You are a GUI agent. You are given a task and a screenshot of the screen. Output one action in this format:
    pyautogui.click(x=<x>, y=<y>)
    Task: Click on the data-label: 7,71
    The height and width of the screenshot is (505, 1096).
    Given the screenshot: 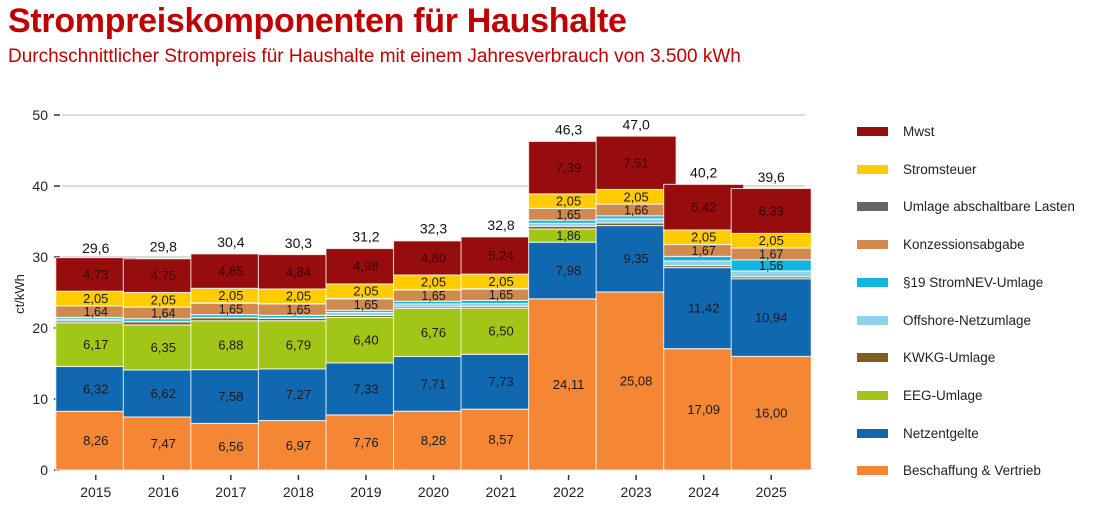 What is the action you would take?
    pyautogui.click(x=433, y=383)
    